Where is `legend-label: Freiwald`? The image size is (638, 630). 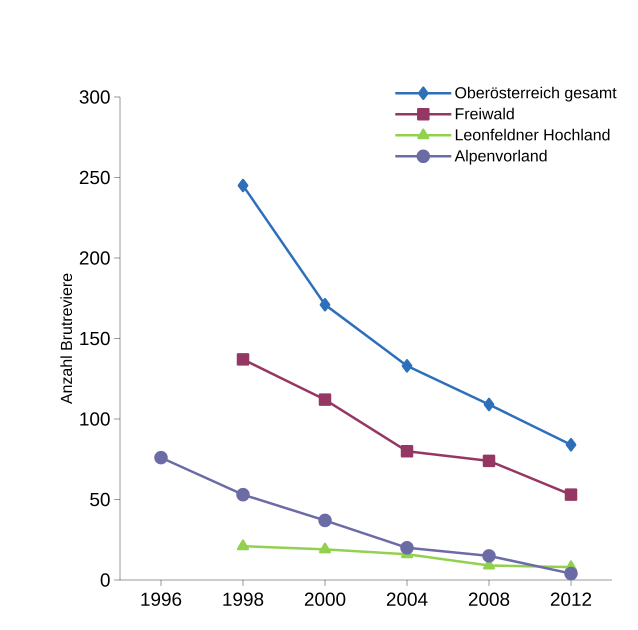
legend-label: Freiwald is located at coordinates (485, 114).